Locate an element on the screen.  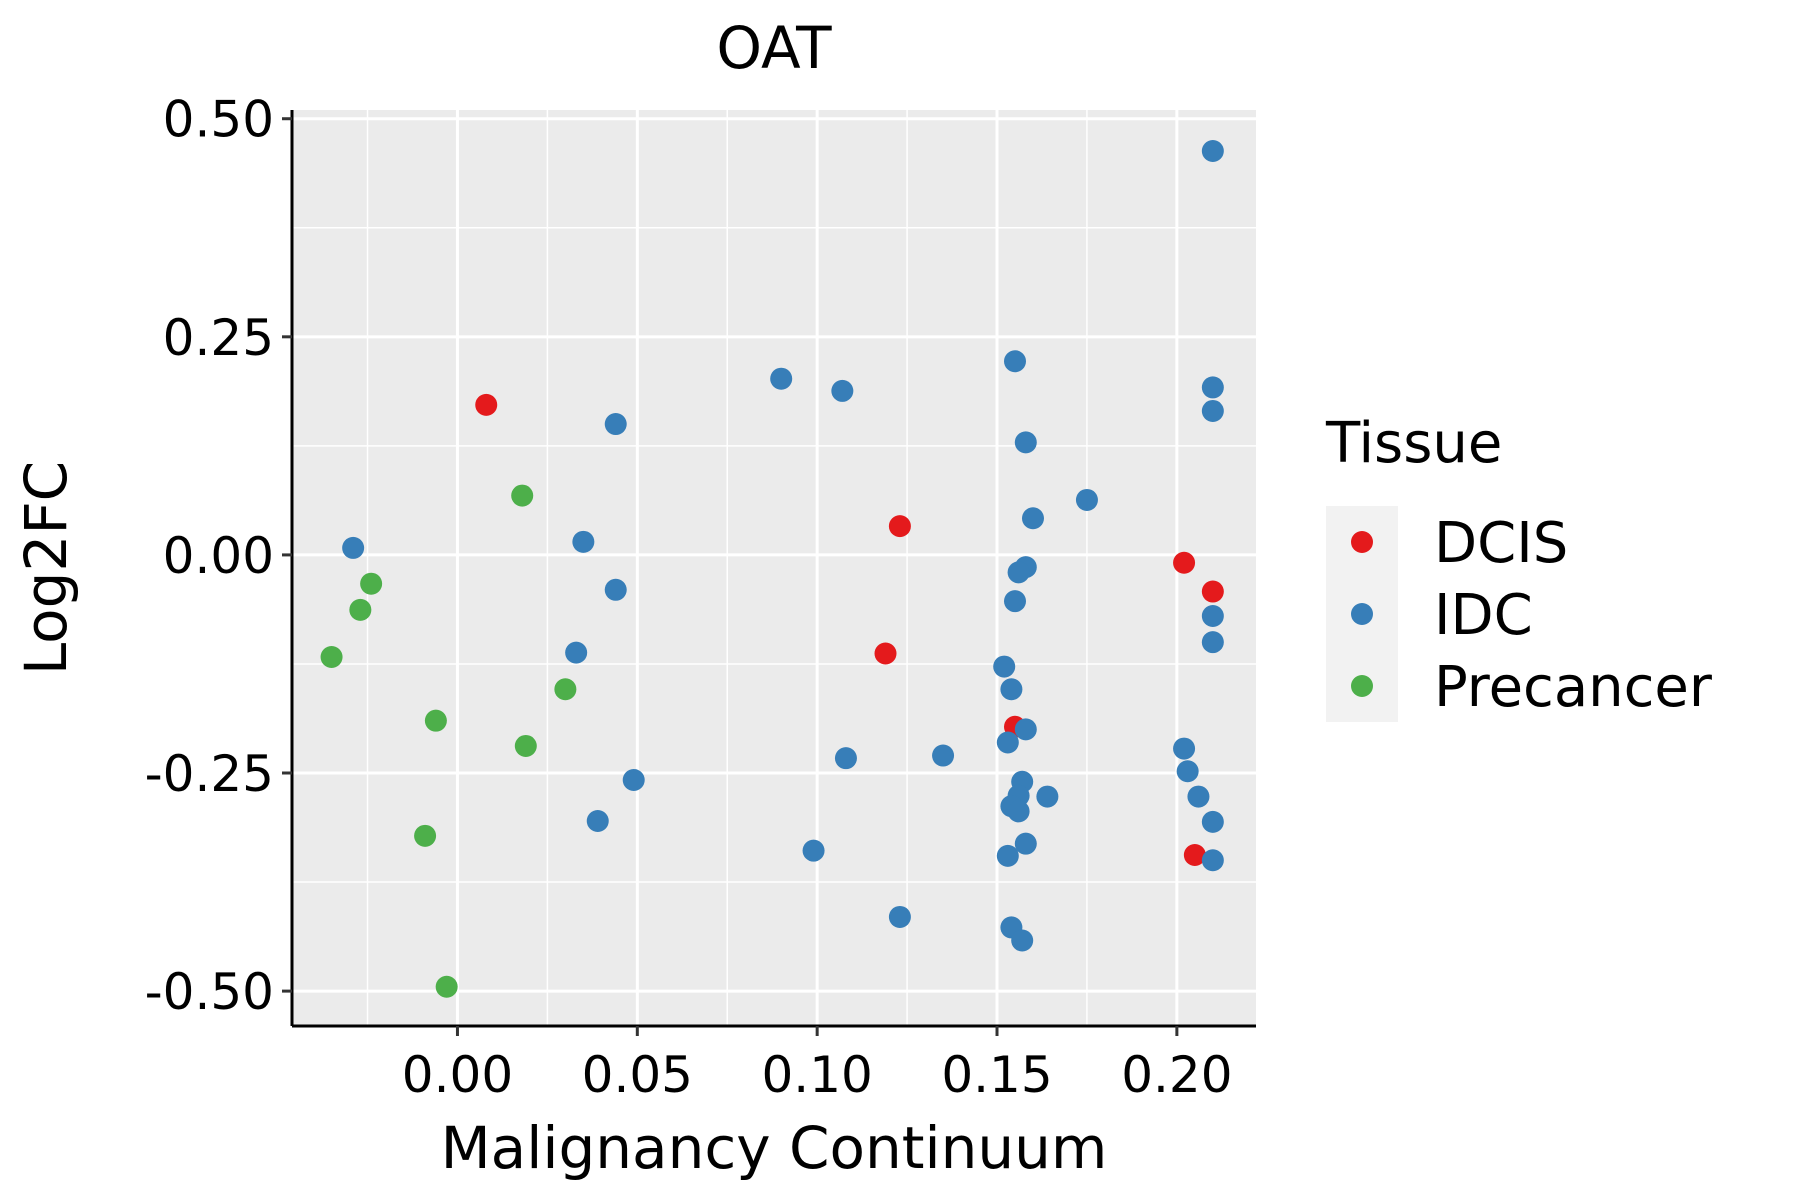
legend-title: Tissue is located at coordinates (1413, 443).